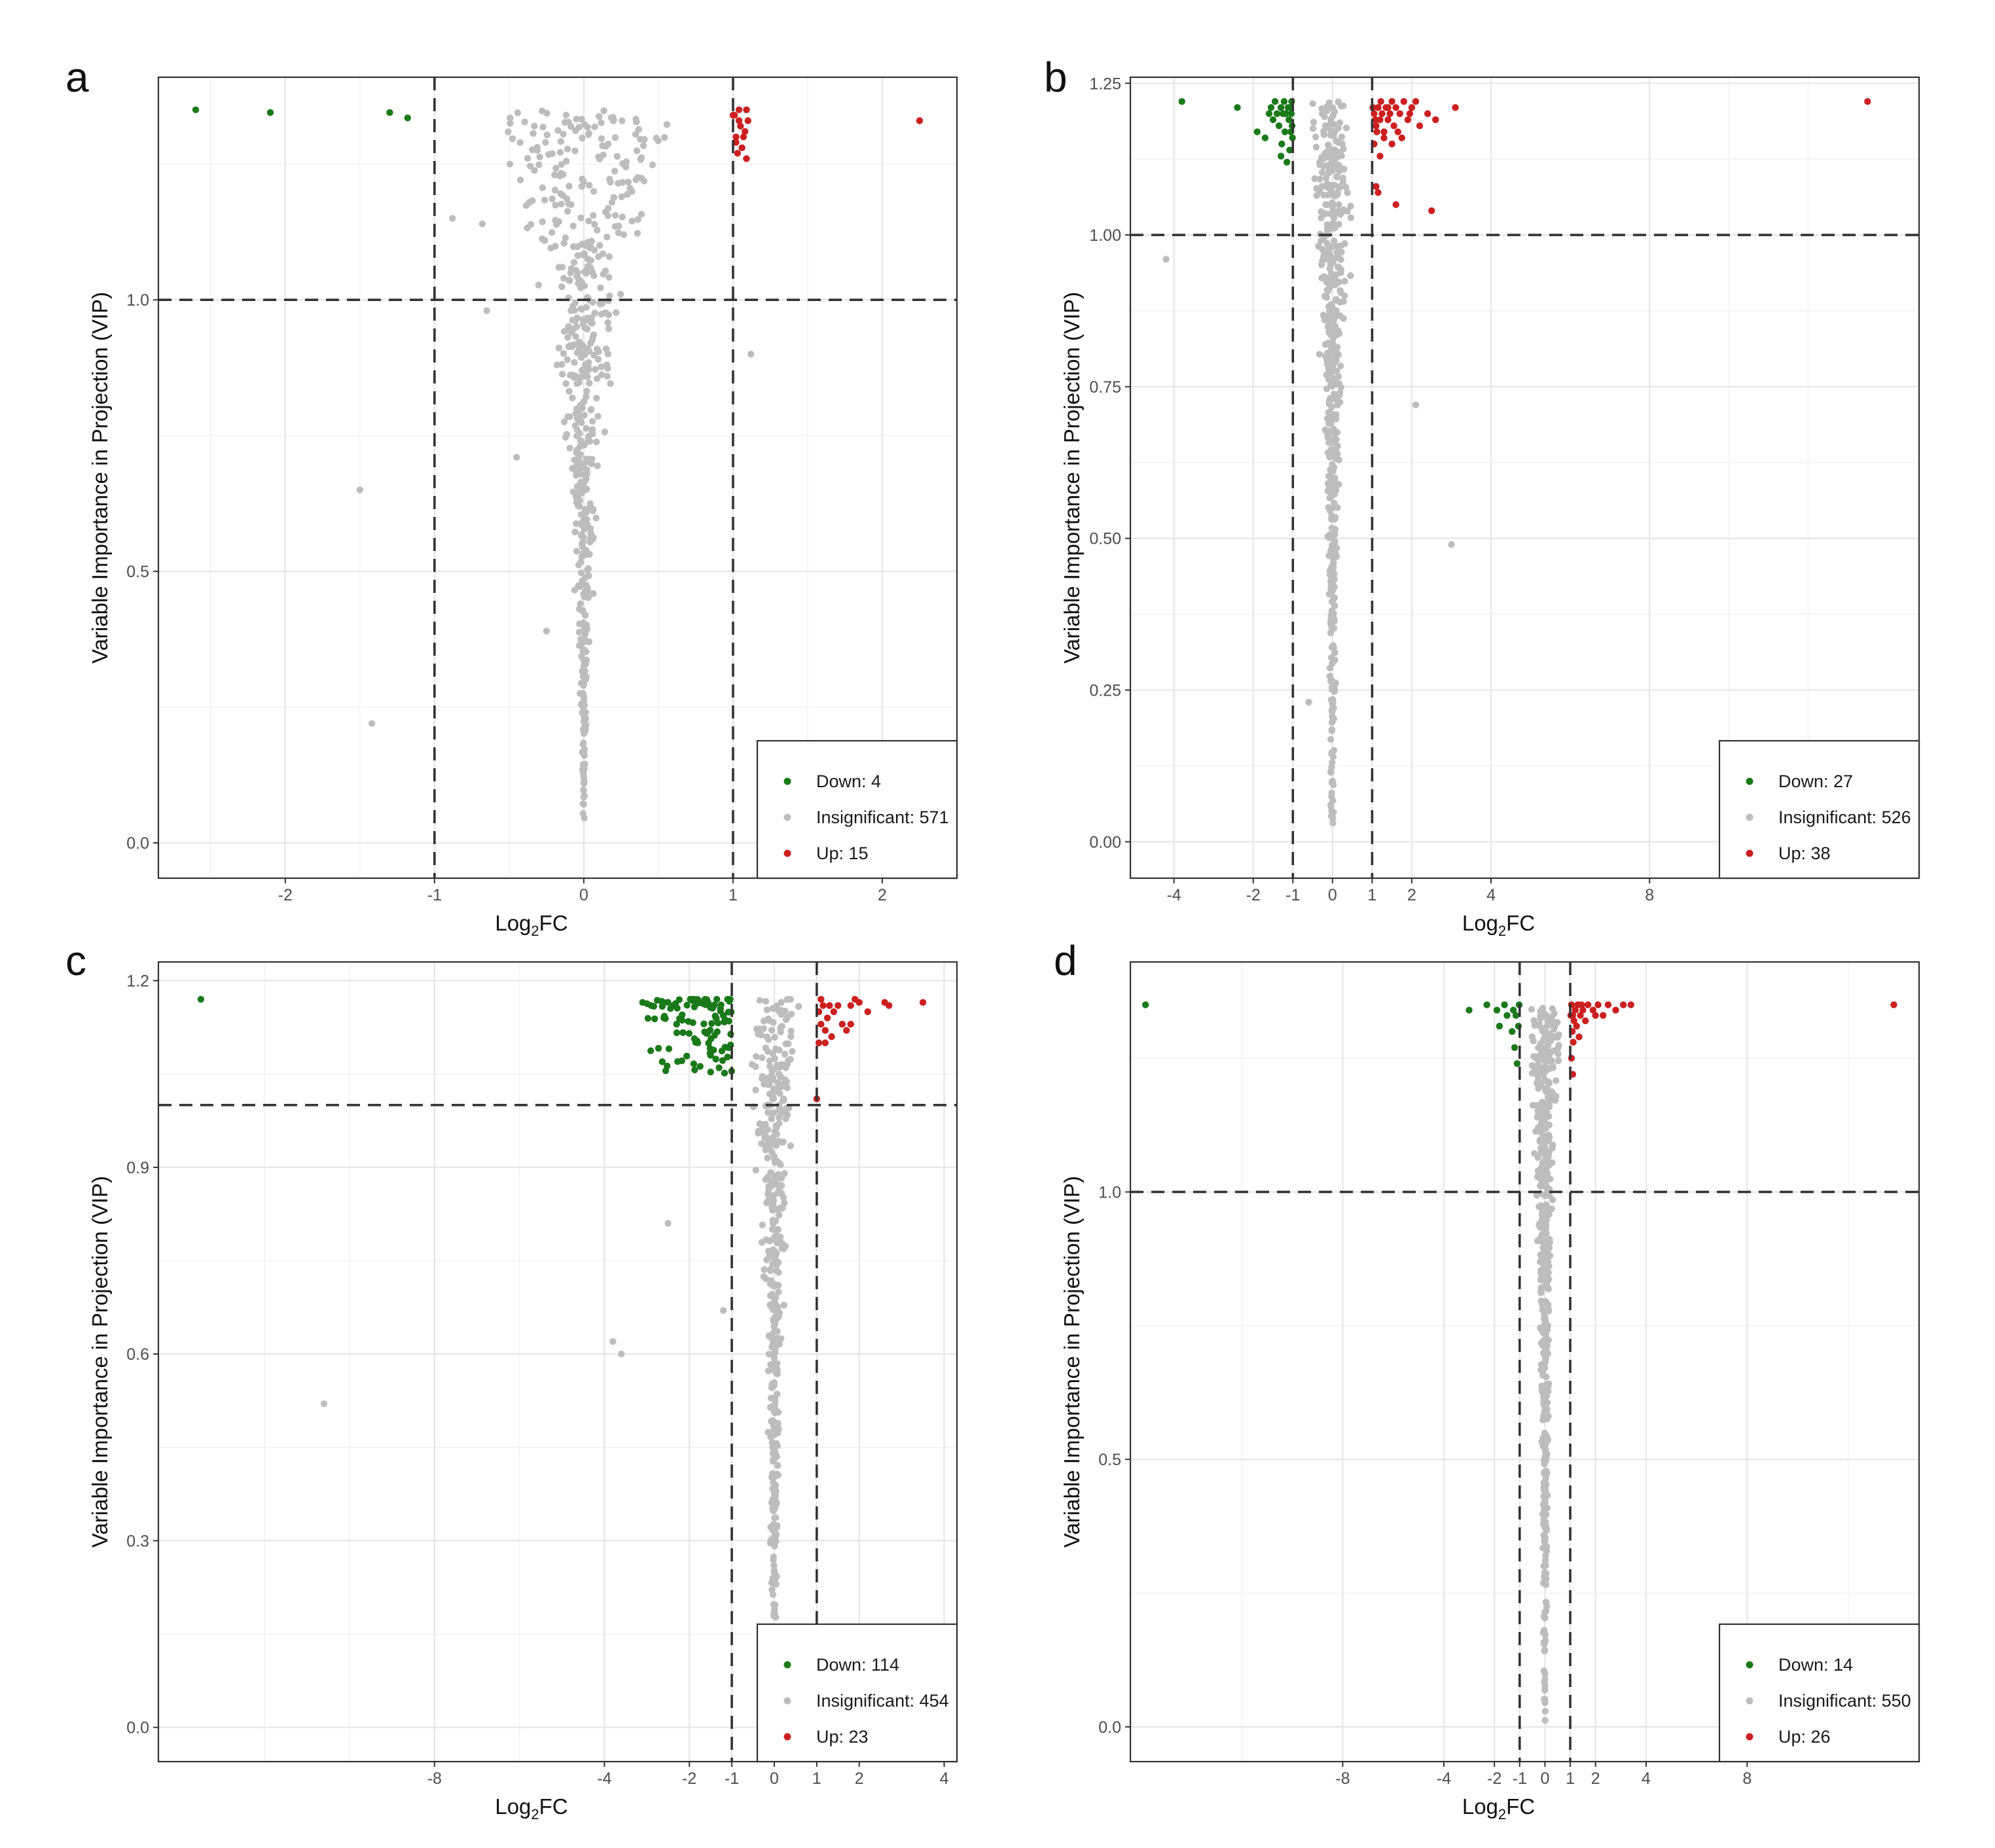 Image resolution: width=1995 pixels, height=1848 pixels. What do you see at coordinates (1544, 1778) in the screenshot?
I see `x-tick-label: 0` at bounding box center [1544, 1778].